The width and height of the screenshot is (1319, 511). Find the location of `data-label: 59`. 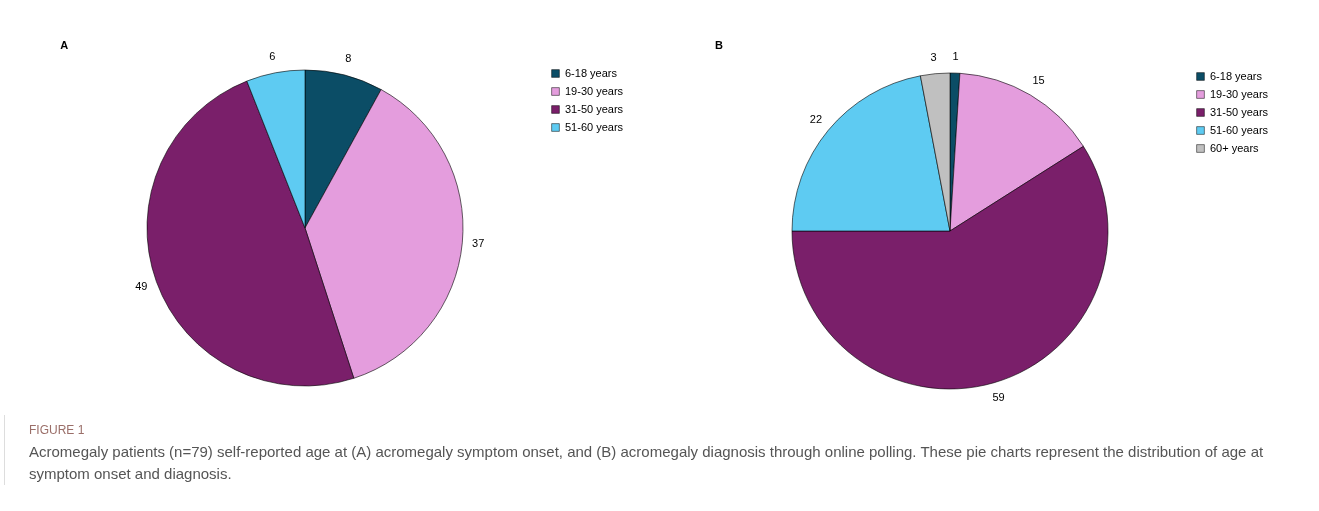

data-label: 59 is located at coordinates (998, 397).